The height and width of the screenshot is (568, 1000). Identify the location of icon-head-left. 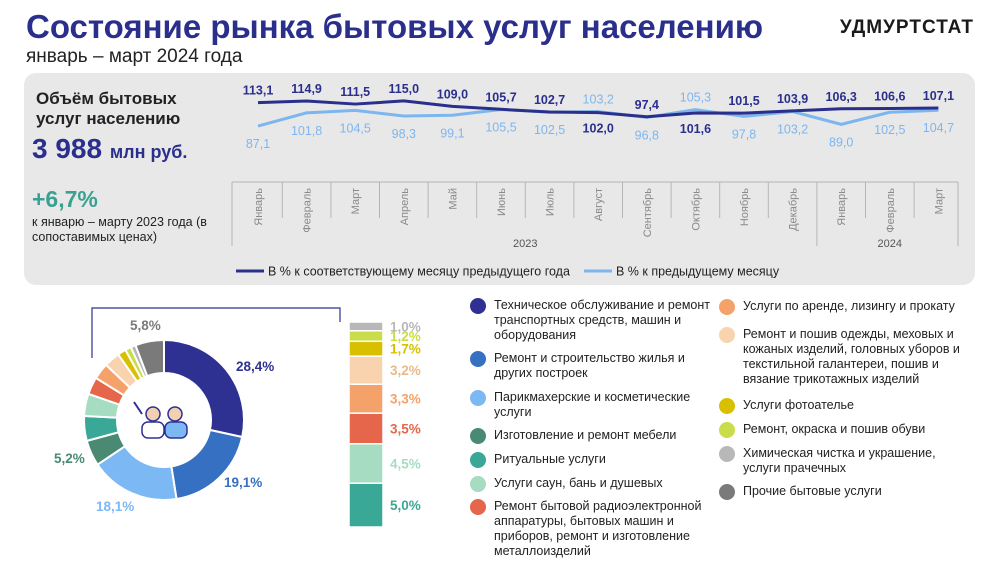
(153, 414).